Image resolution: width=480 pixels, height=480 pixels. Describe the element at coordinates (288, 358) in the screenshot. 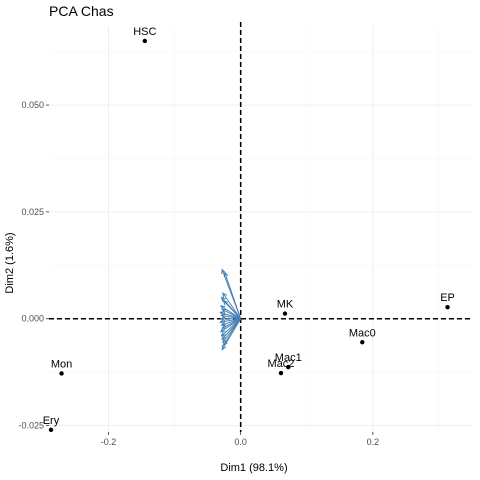

I see `point-label: Mac1` at that location.